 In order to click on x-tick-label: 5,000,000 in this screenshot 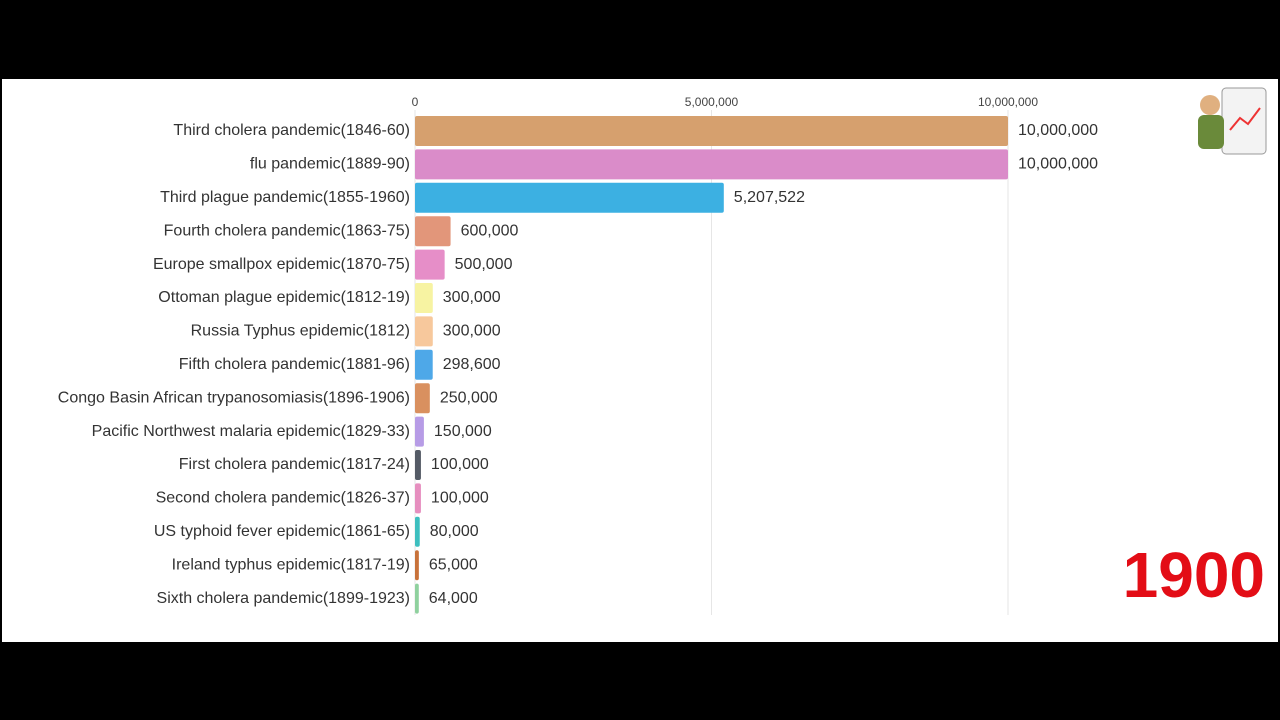, I will do `click(712, 102)`.